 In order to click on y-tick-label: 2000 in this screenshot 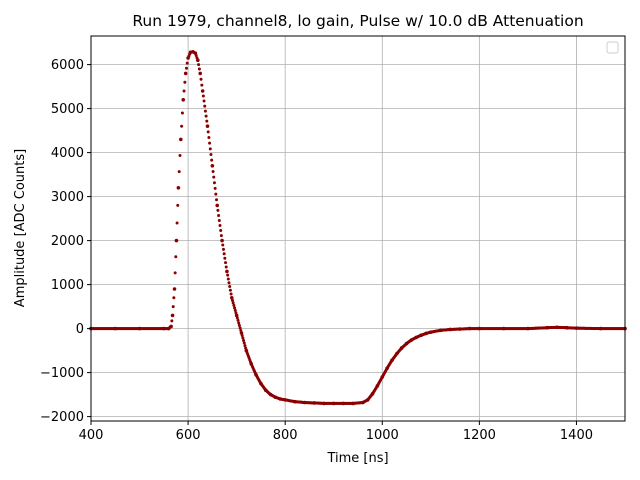, I will do `click(67, 241)`.